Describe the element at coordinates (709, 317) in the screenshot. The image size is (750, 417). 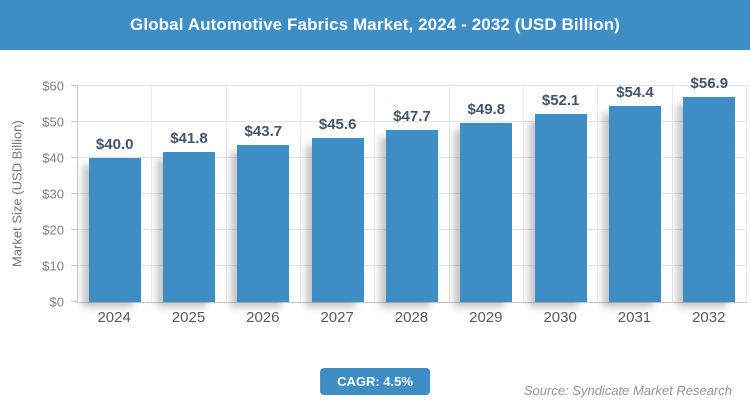
I see `x-axis-label-2032: 2032` at that location.